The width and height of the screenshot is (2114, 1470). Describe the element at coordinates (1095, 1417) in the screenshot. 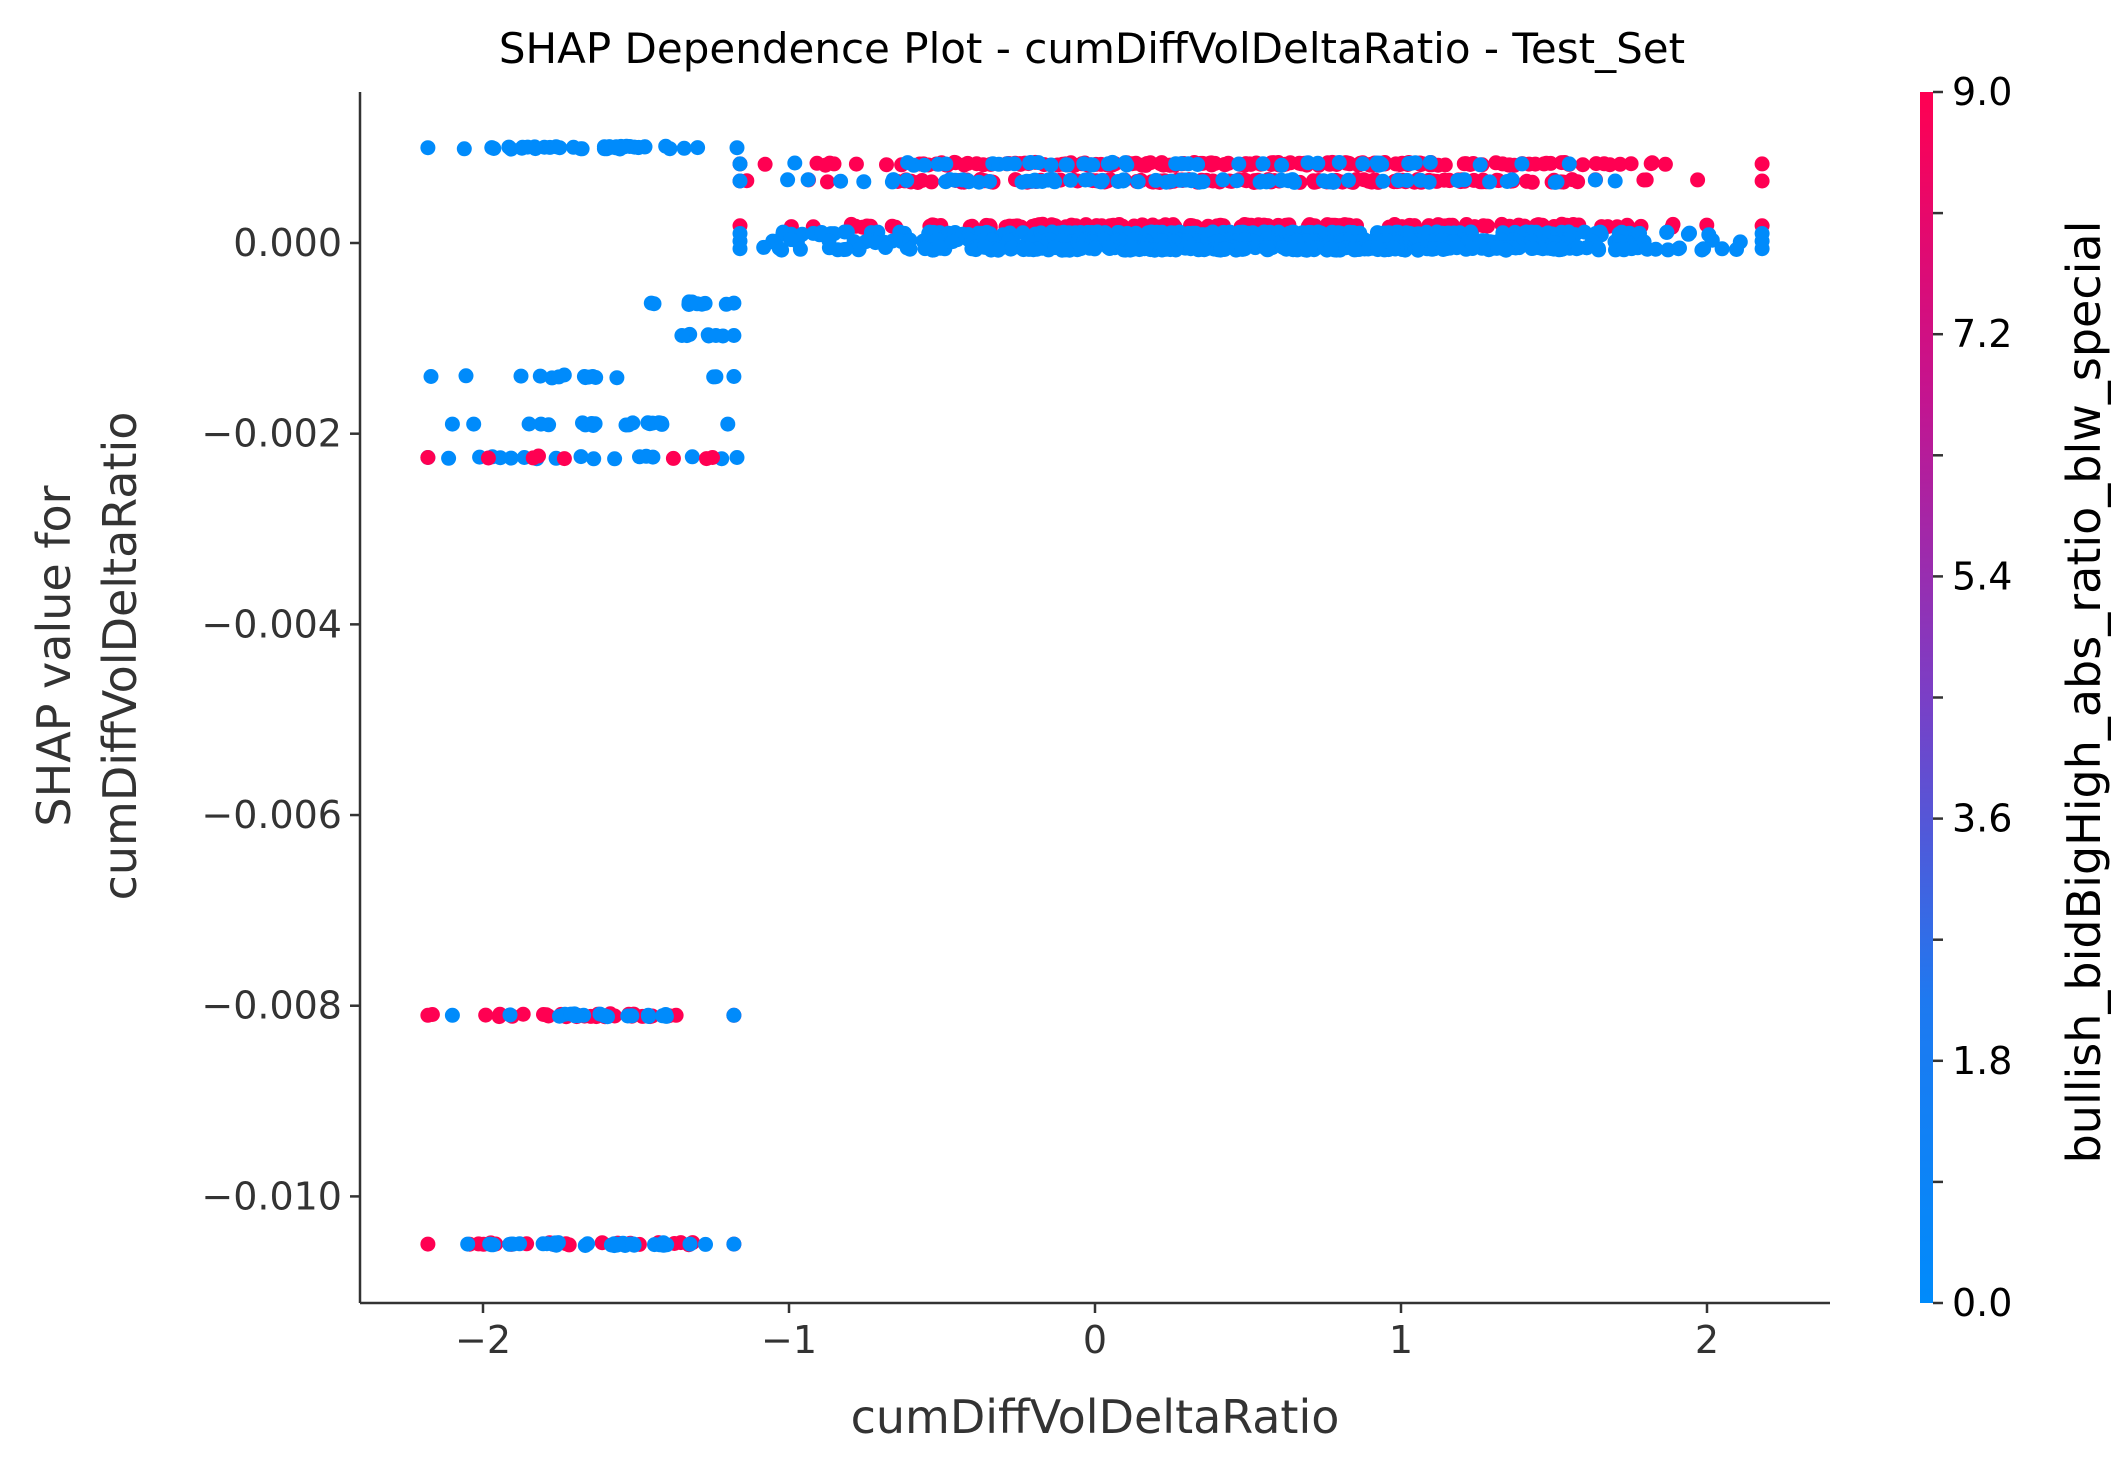

I see `x-axis-label: cumDiffVolDeltaRatio` at that location.